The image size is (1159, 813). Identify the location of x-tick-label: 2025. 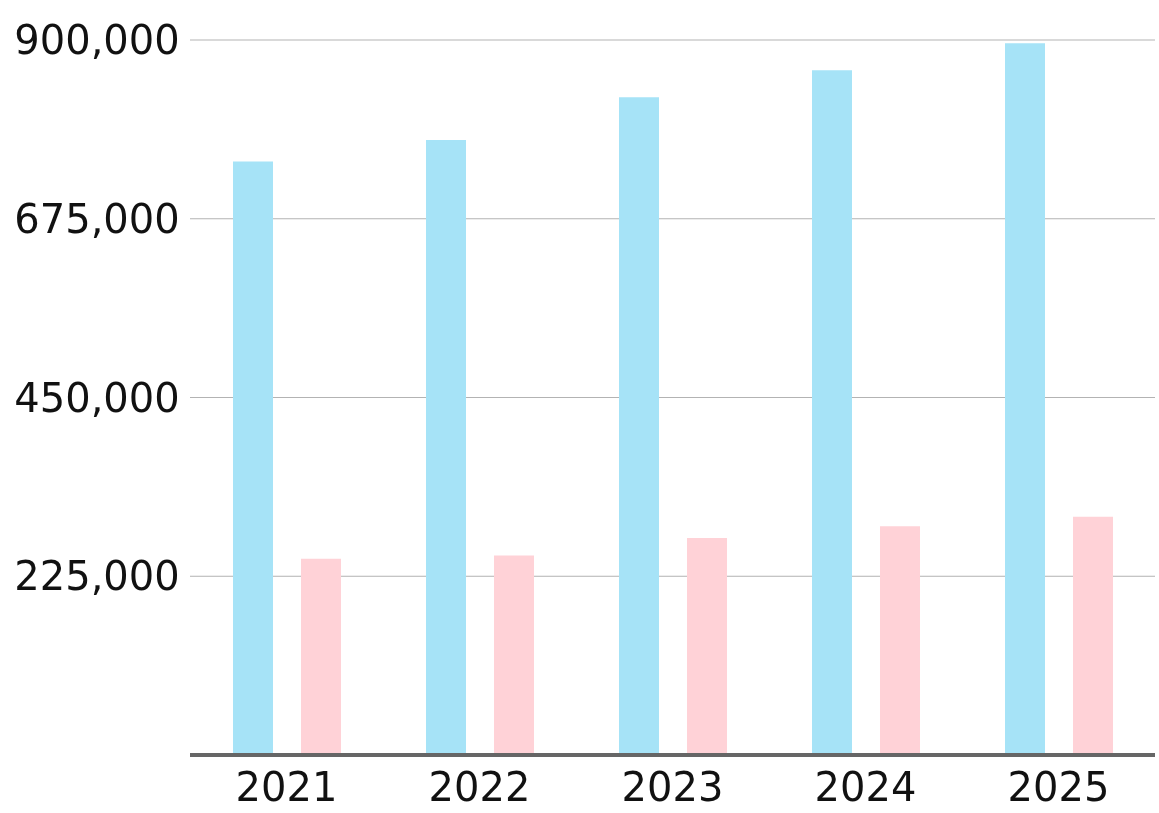
(1058, 787).